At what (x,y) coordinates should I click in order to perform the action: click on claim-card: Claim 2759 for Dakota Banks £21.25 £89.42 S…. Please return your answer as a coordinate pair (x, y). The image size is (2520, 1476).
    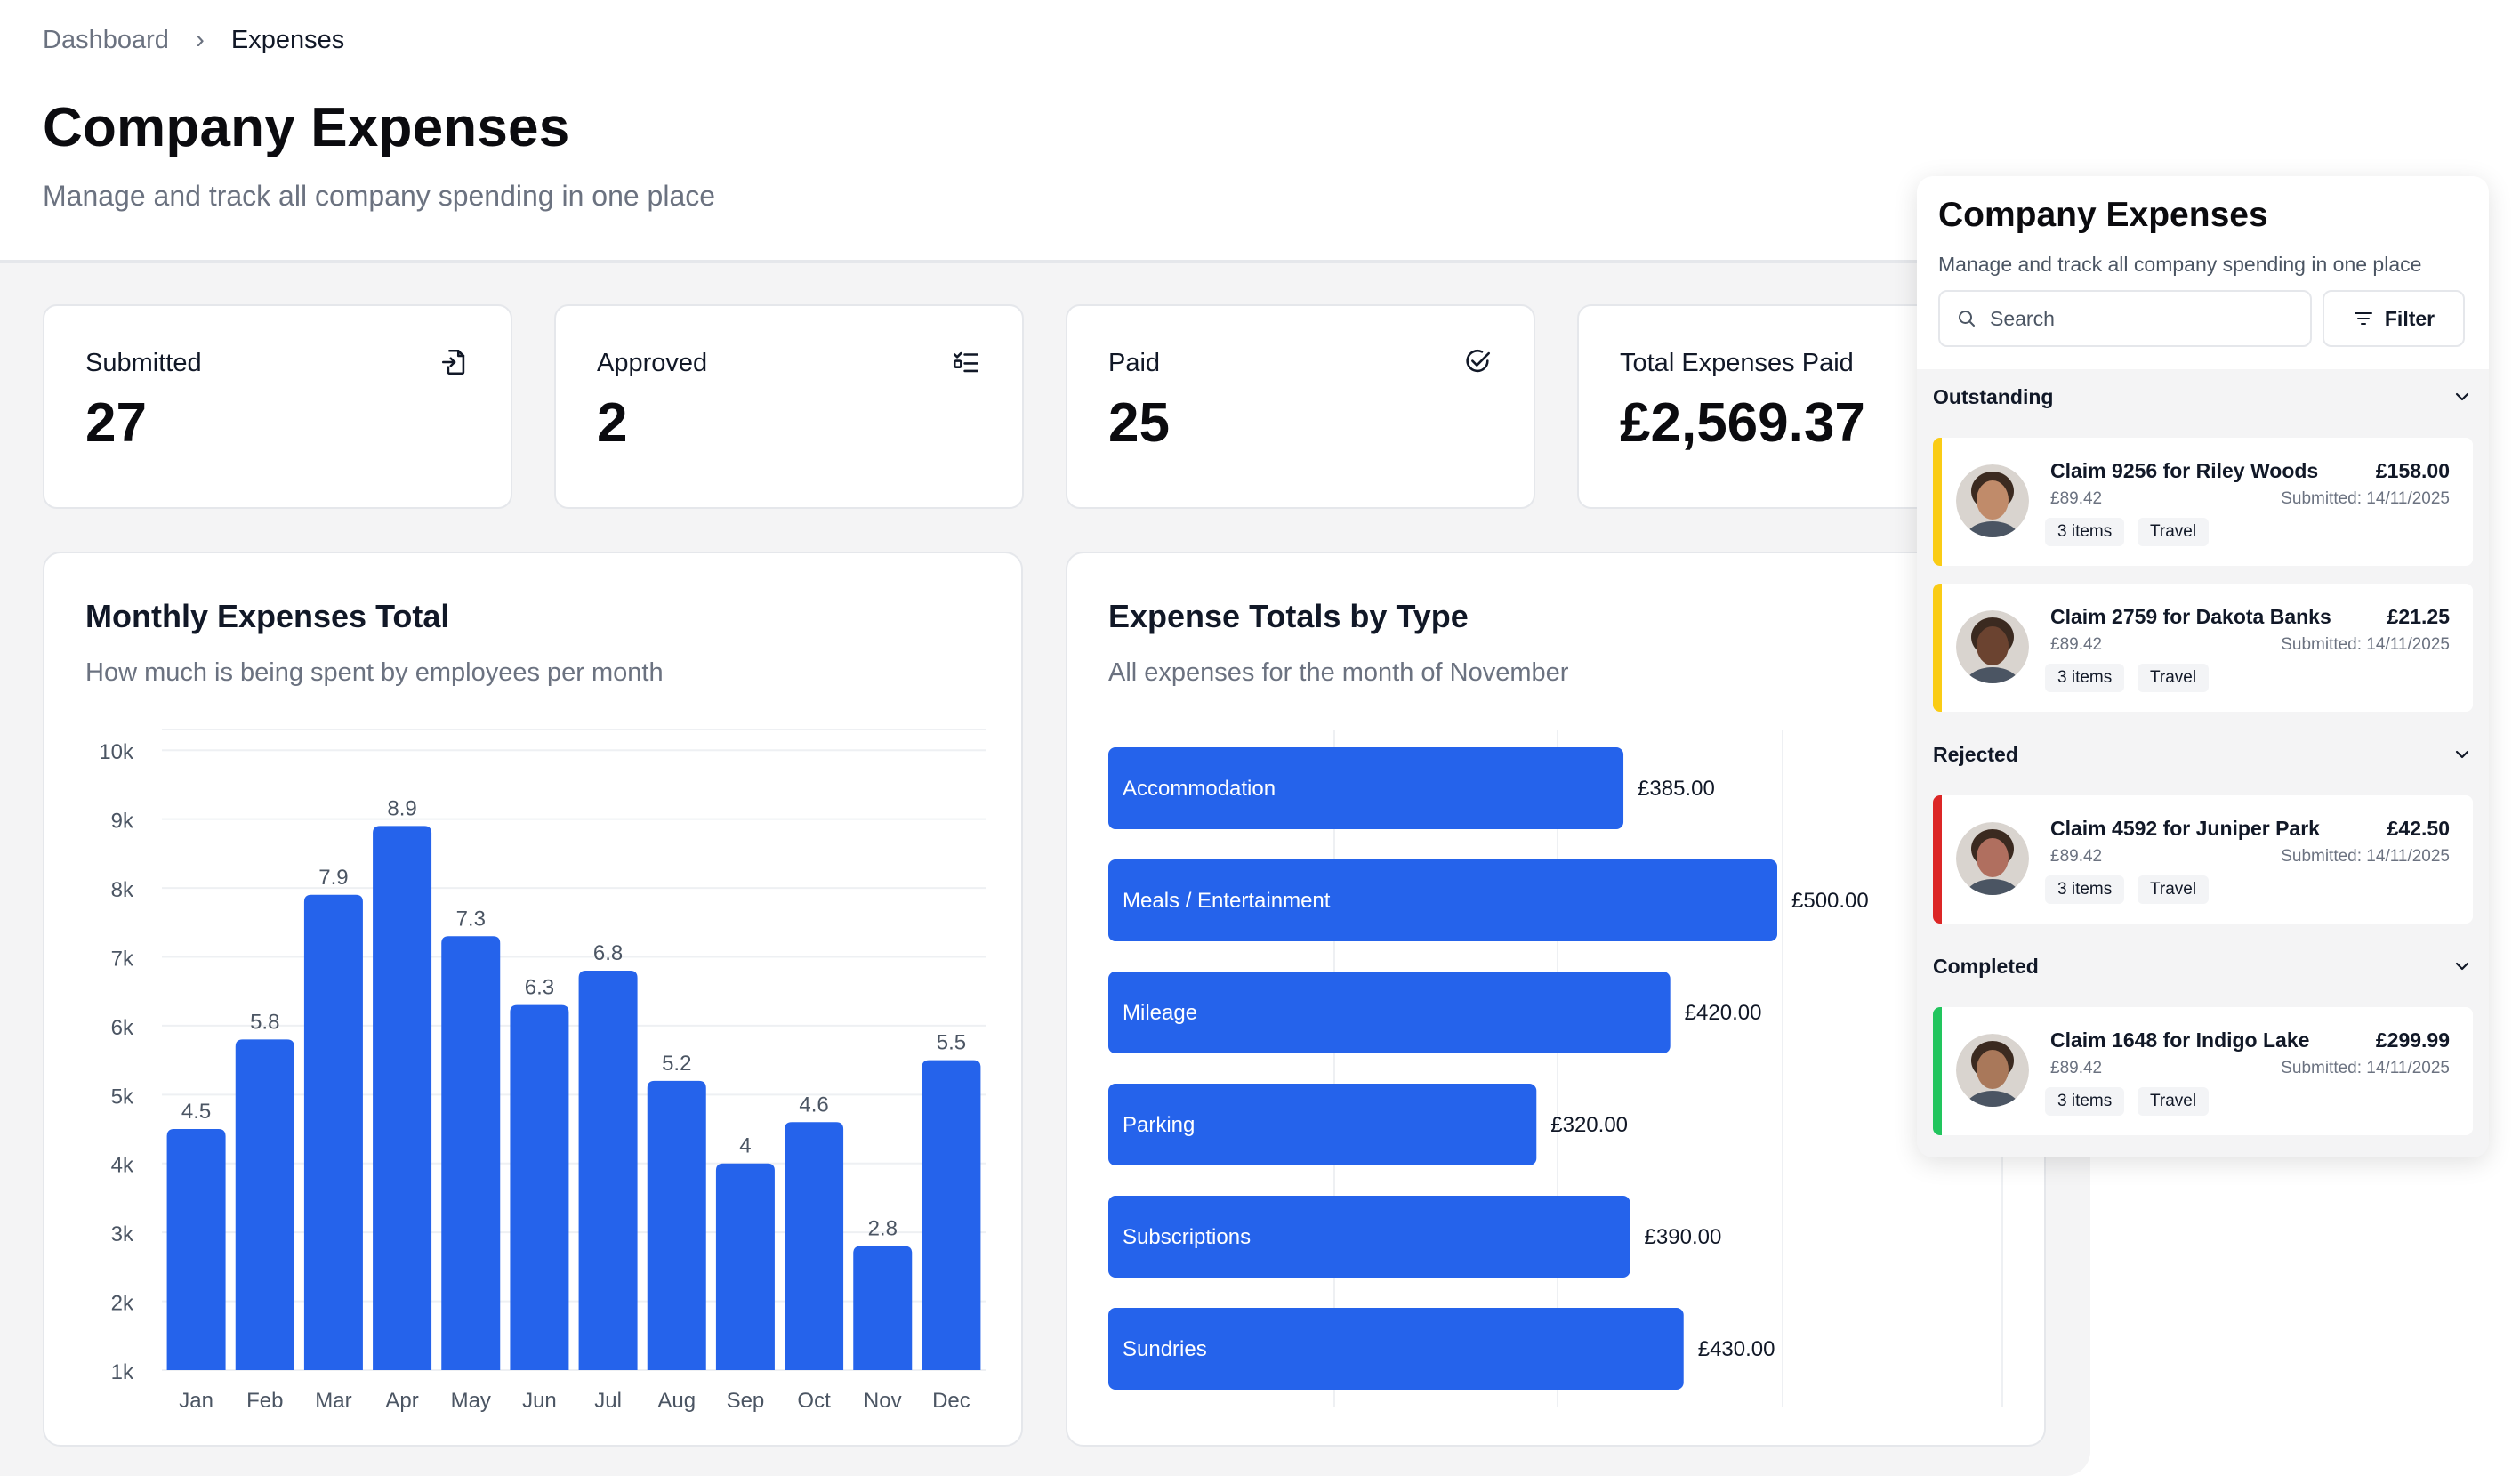
    Looking at the image, I should click on (2203, 648).